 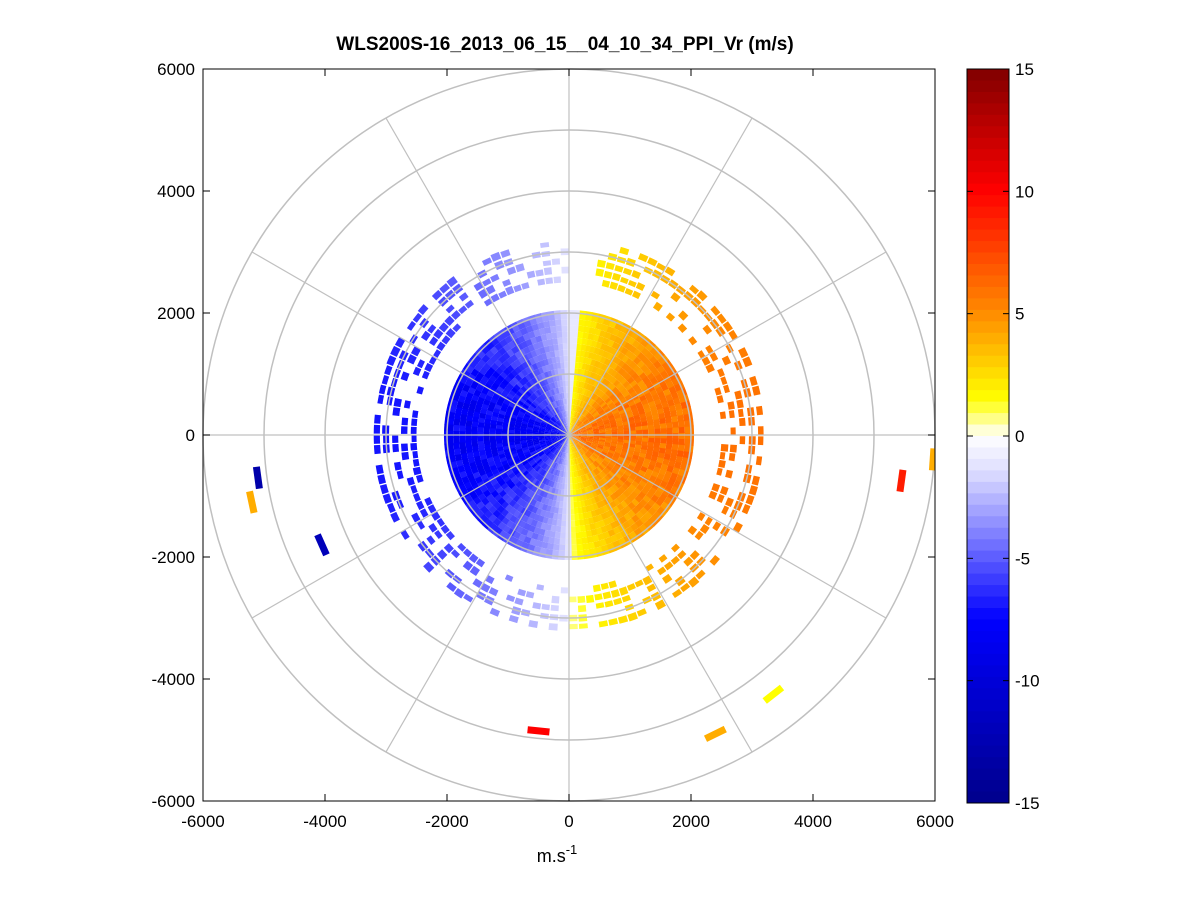 I want to click on colorbar-tick-label: -10, so click(x=1027, y=681).